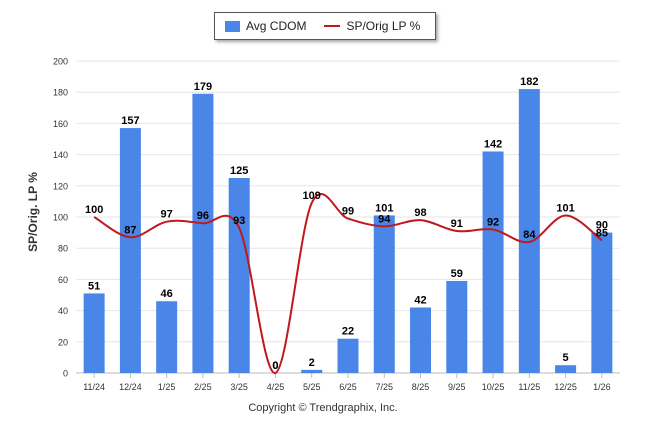 This screenshot has height=434, width=646. Describe the element at coordinates (602, 226) in the screenshot. I see `bar-value-label: 90` at that location.